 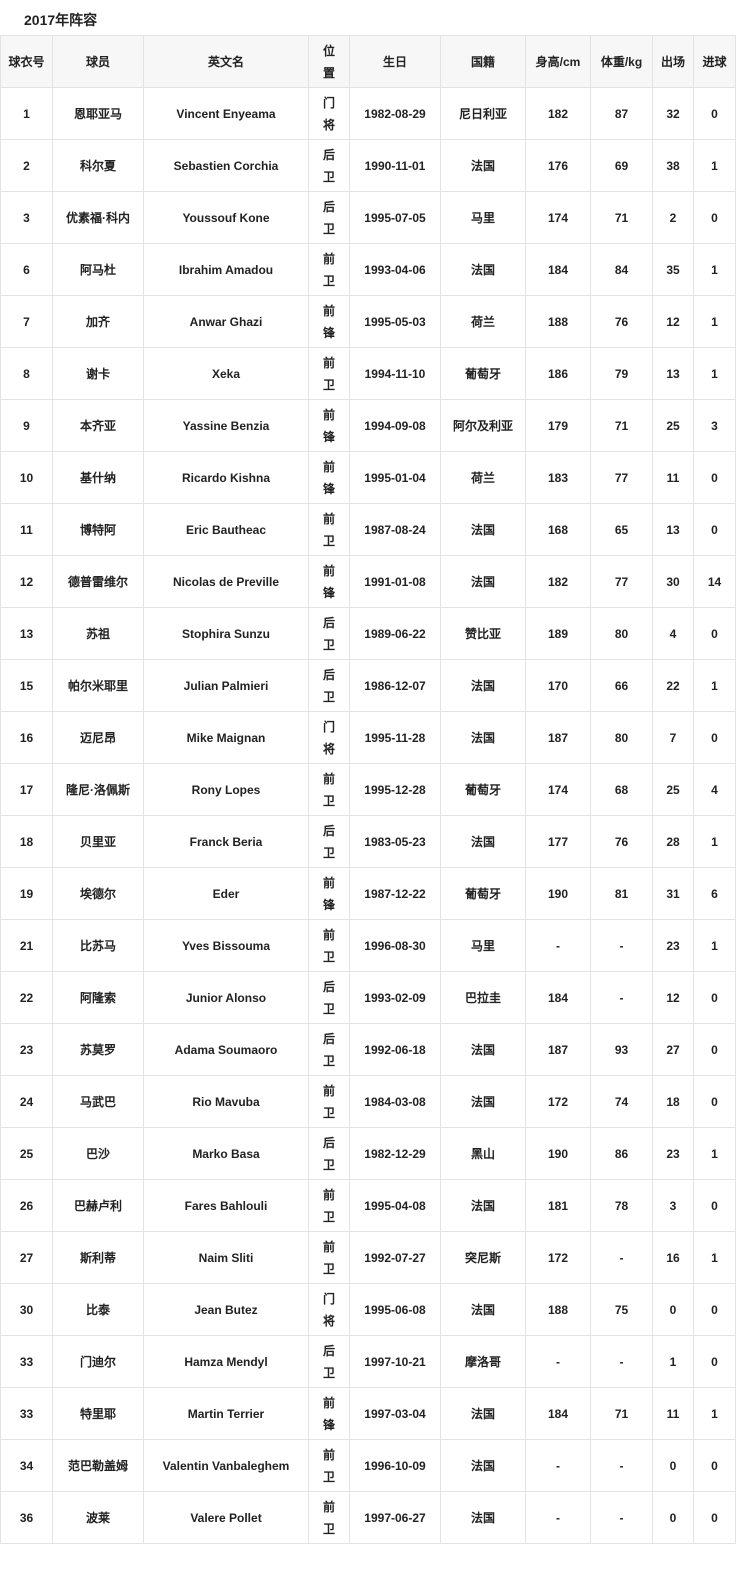 I want to click on table-header-row: 球衣号 球员 英文名 位置 生日 国籍 身高/cm 体重/kg 出场 进球, so click(x=368, y=61).